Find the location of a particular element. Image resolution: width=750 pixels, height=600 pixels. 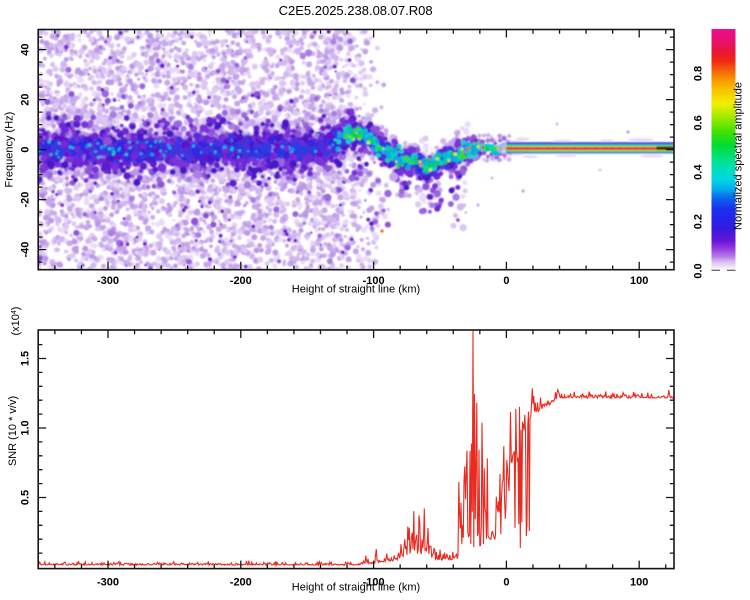

svg-text: SNR (10 * v/v) is located at coordinates (13, 431).